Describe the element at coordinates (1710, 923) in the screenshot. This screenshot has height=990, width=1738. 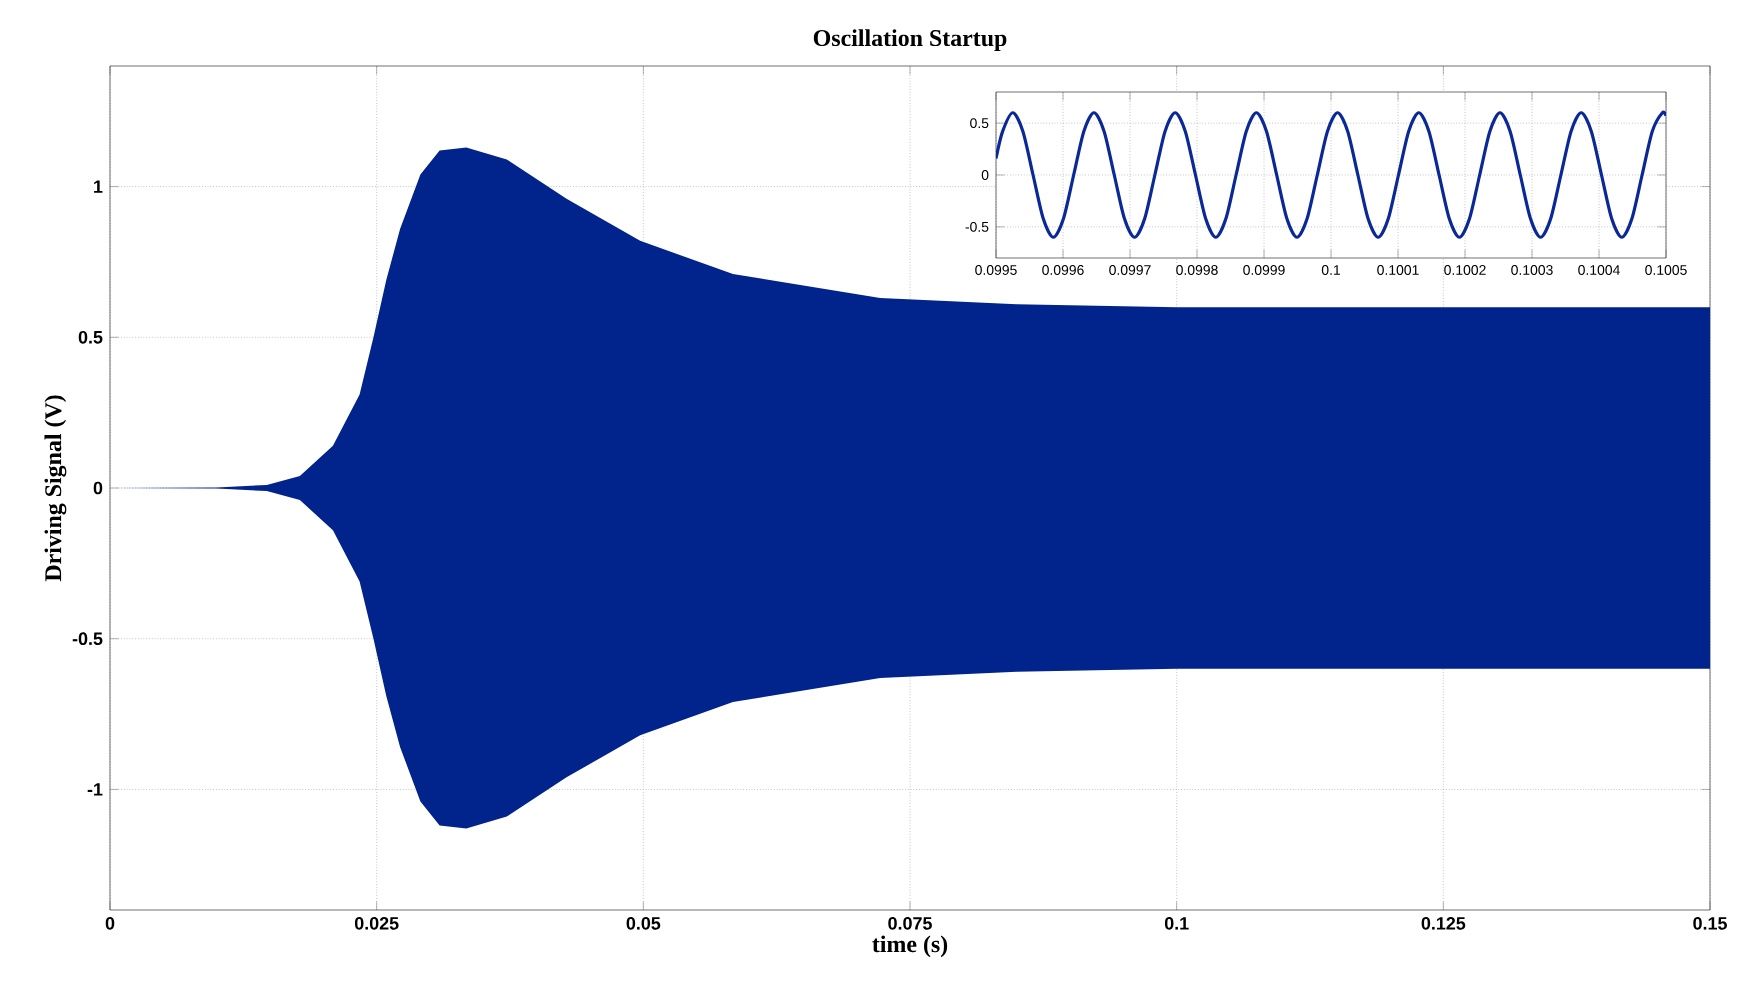
I see `x-tick-label: 0.15` at that location.